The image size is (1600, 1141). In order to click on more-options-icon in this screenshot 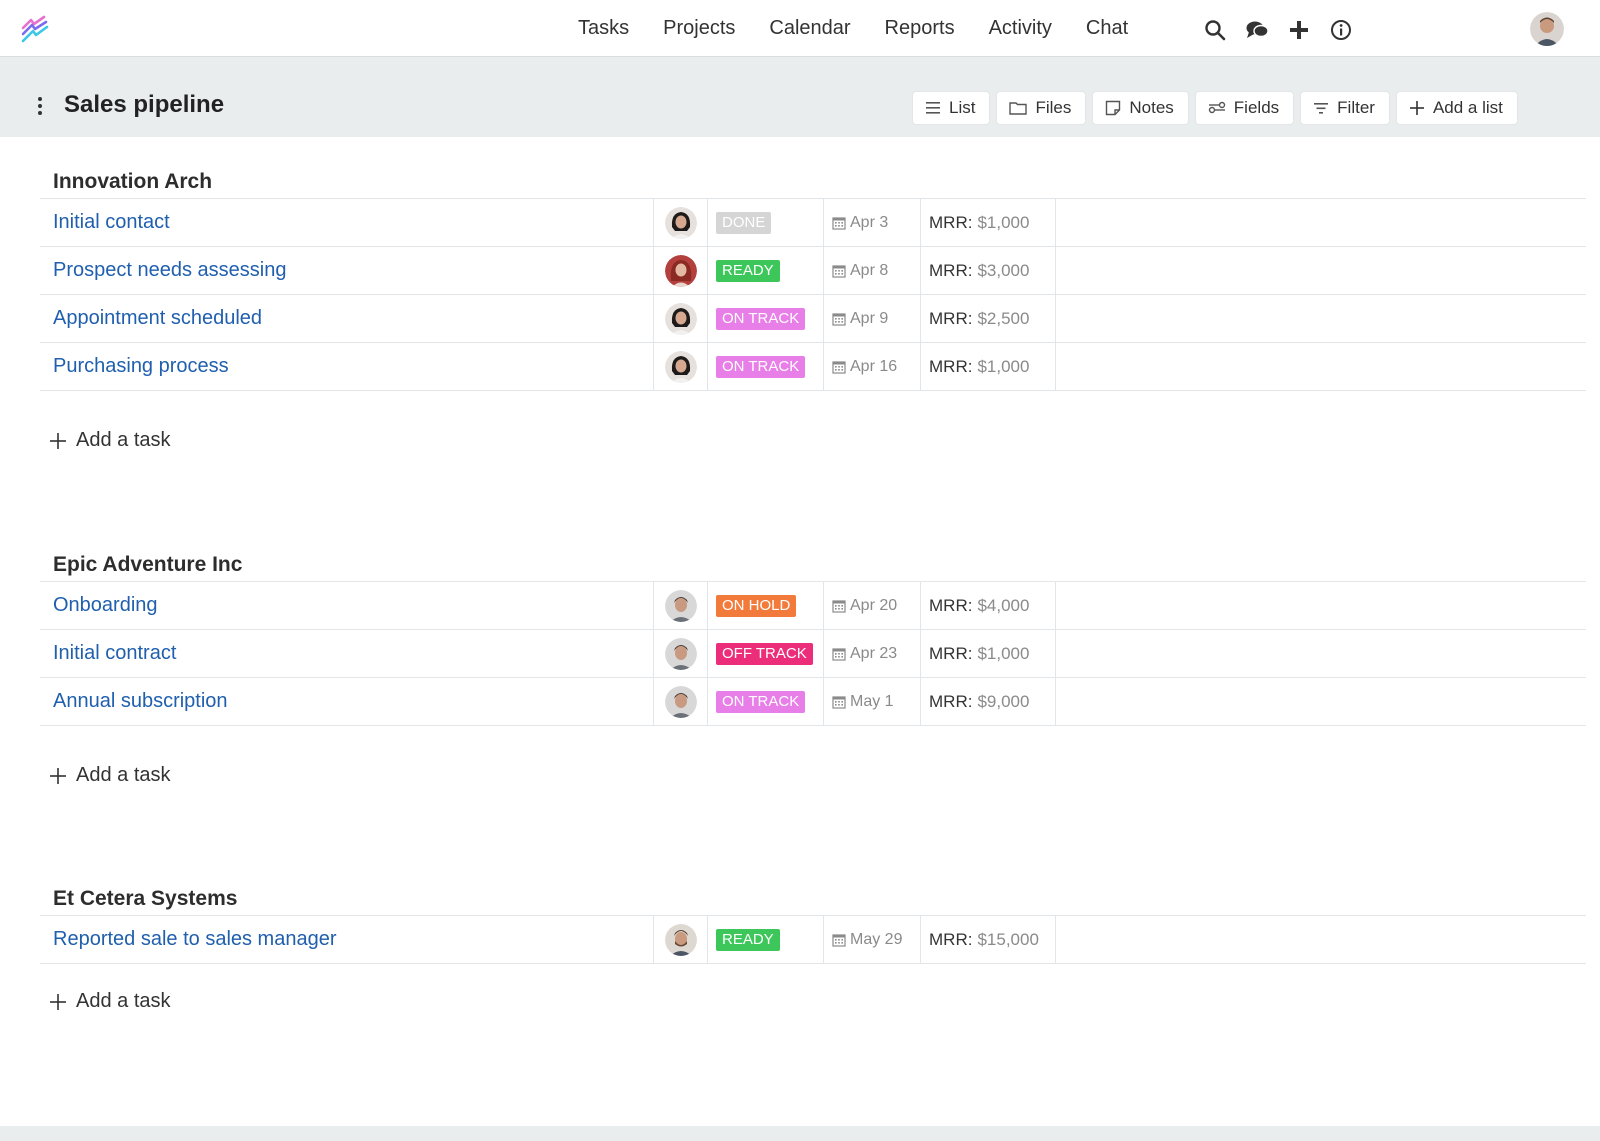, I will do `click(40, 107)`.